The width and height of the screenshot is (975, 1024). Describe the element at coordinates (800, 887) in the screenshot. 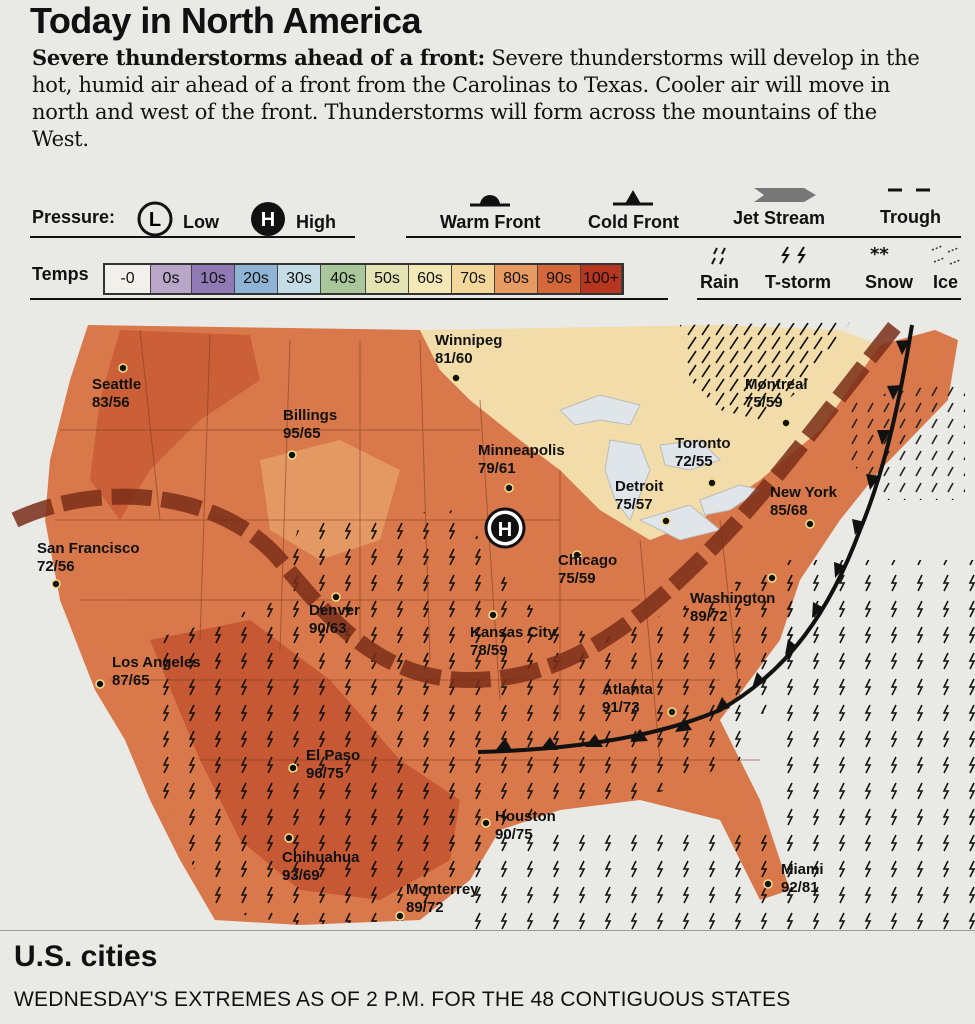

I see `city-temps-miami: 92/81` at that location.